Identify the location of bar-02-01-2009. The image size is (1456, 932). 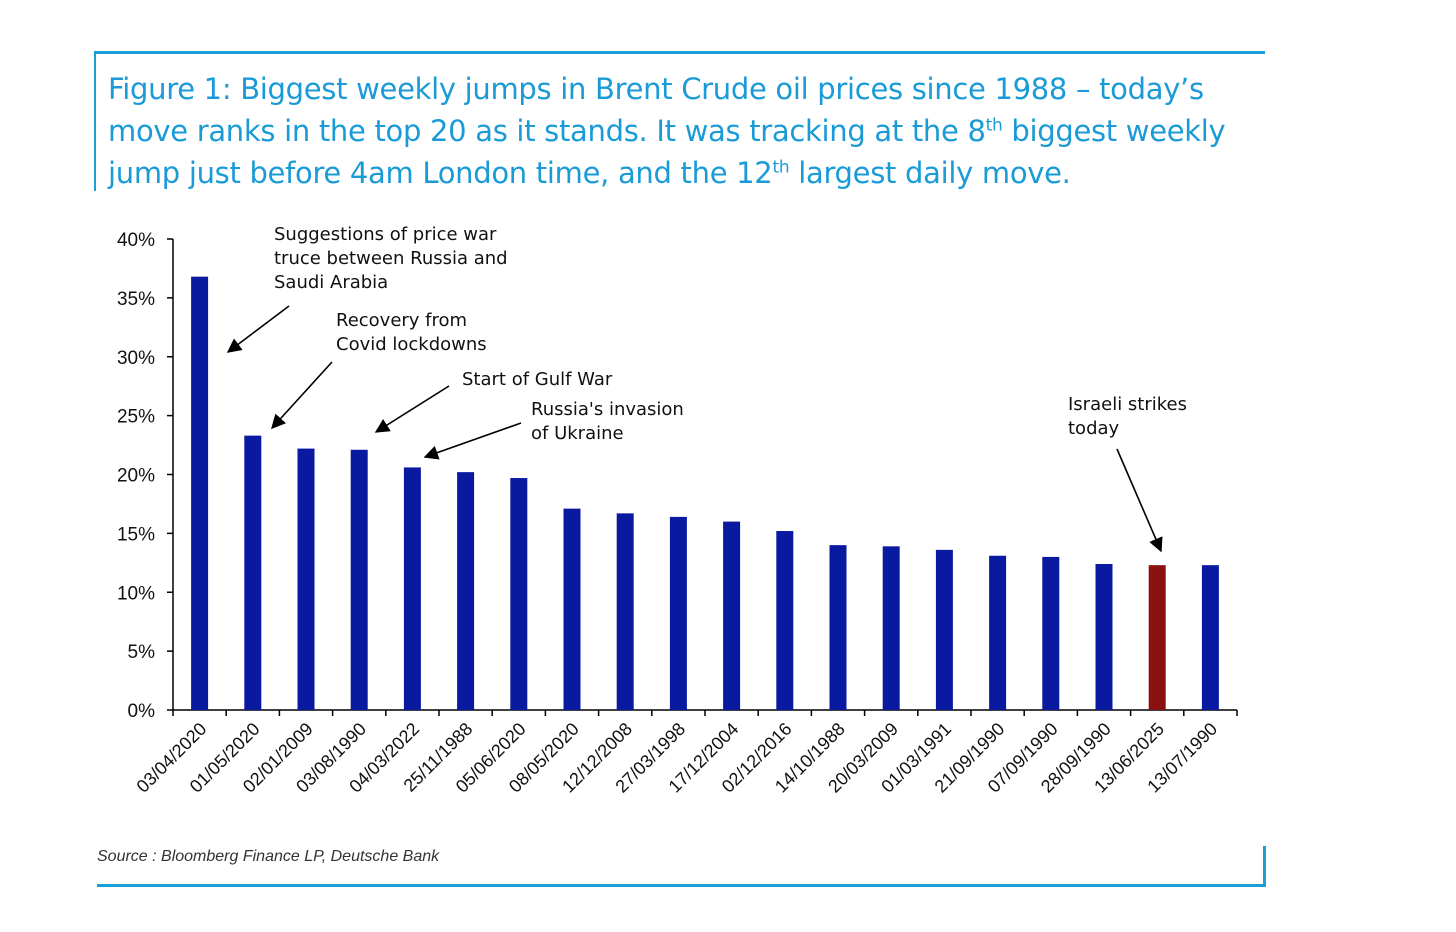
(306, 579).